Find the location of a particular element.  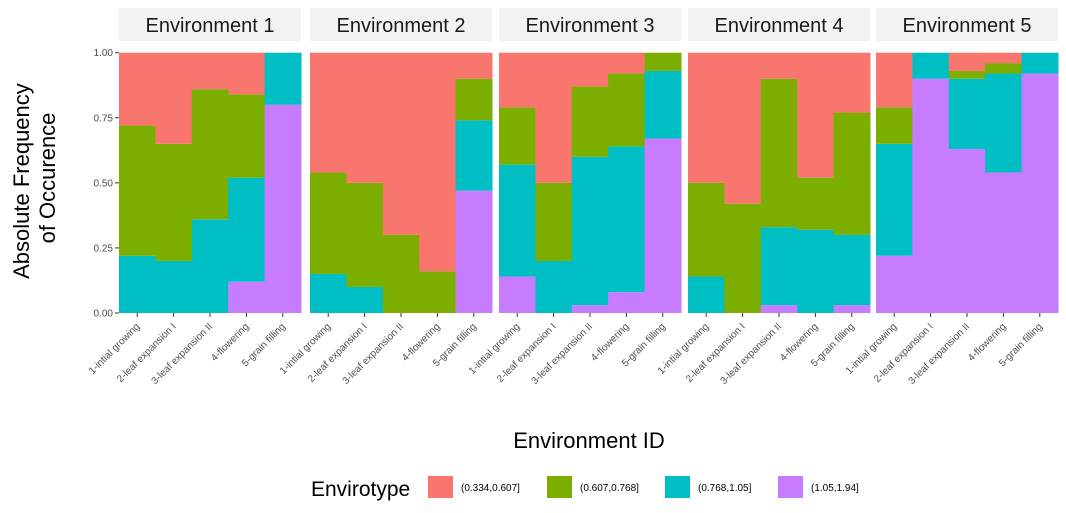

panel-strip-label: Environment 1 is located at coordinates (210, 26).